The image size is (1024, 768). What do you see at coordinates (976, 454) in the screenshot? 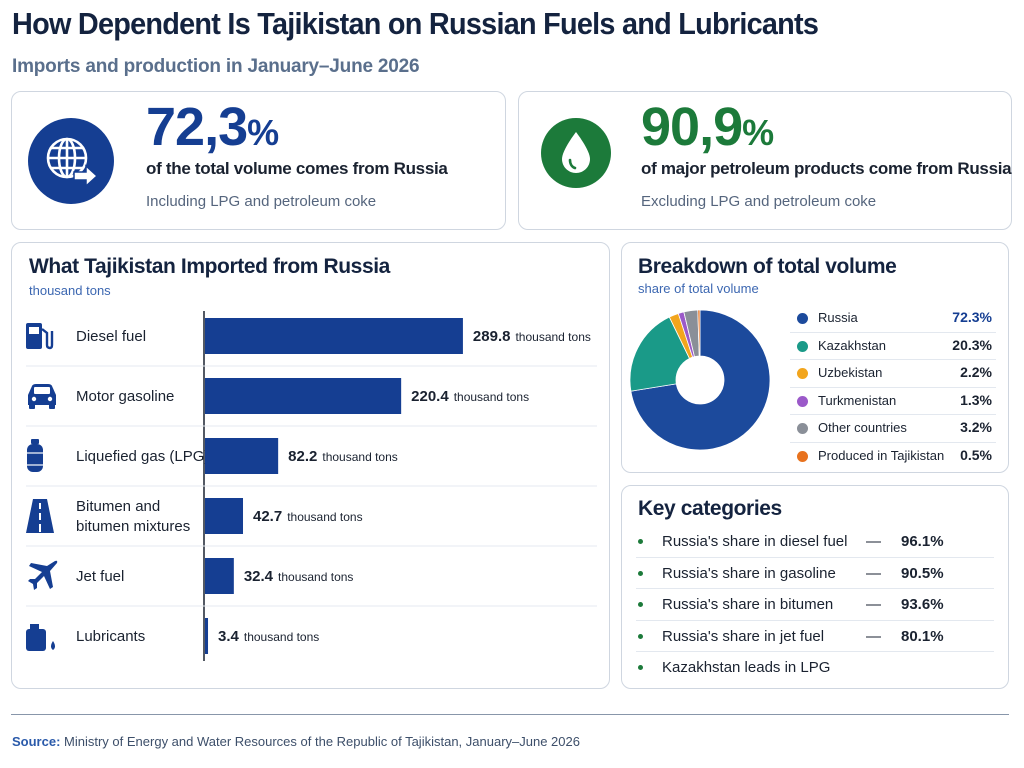
I see `legend-value: 0.5%` at bounding box center [976, 454].